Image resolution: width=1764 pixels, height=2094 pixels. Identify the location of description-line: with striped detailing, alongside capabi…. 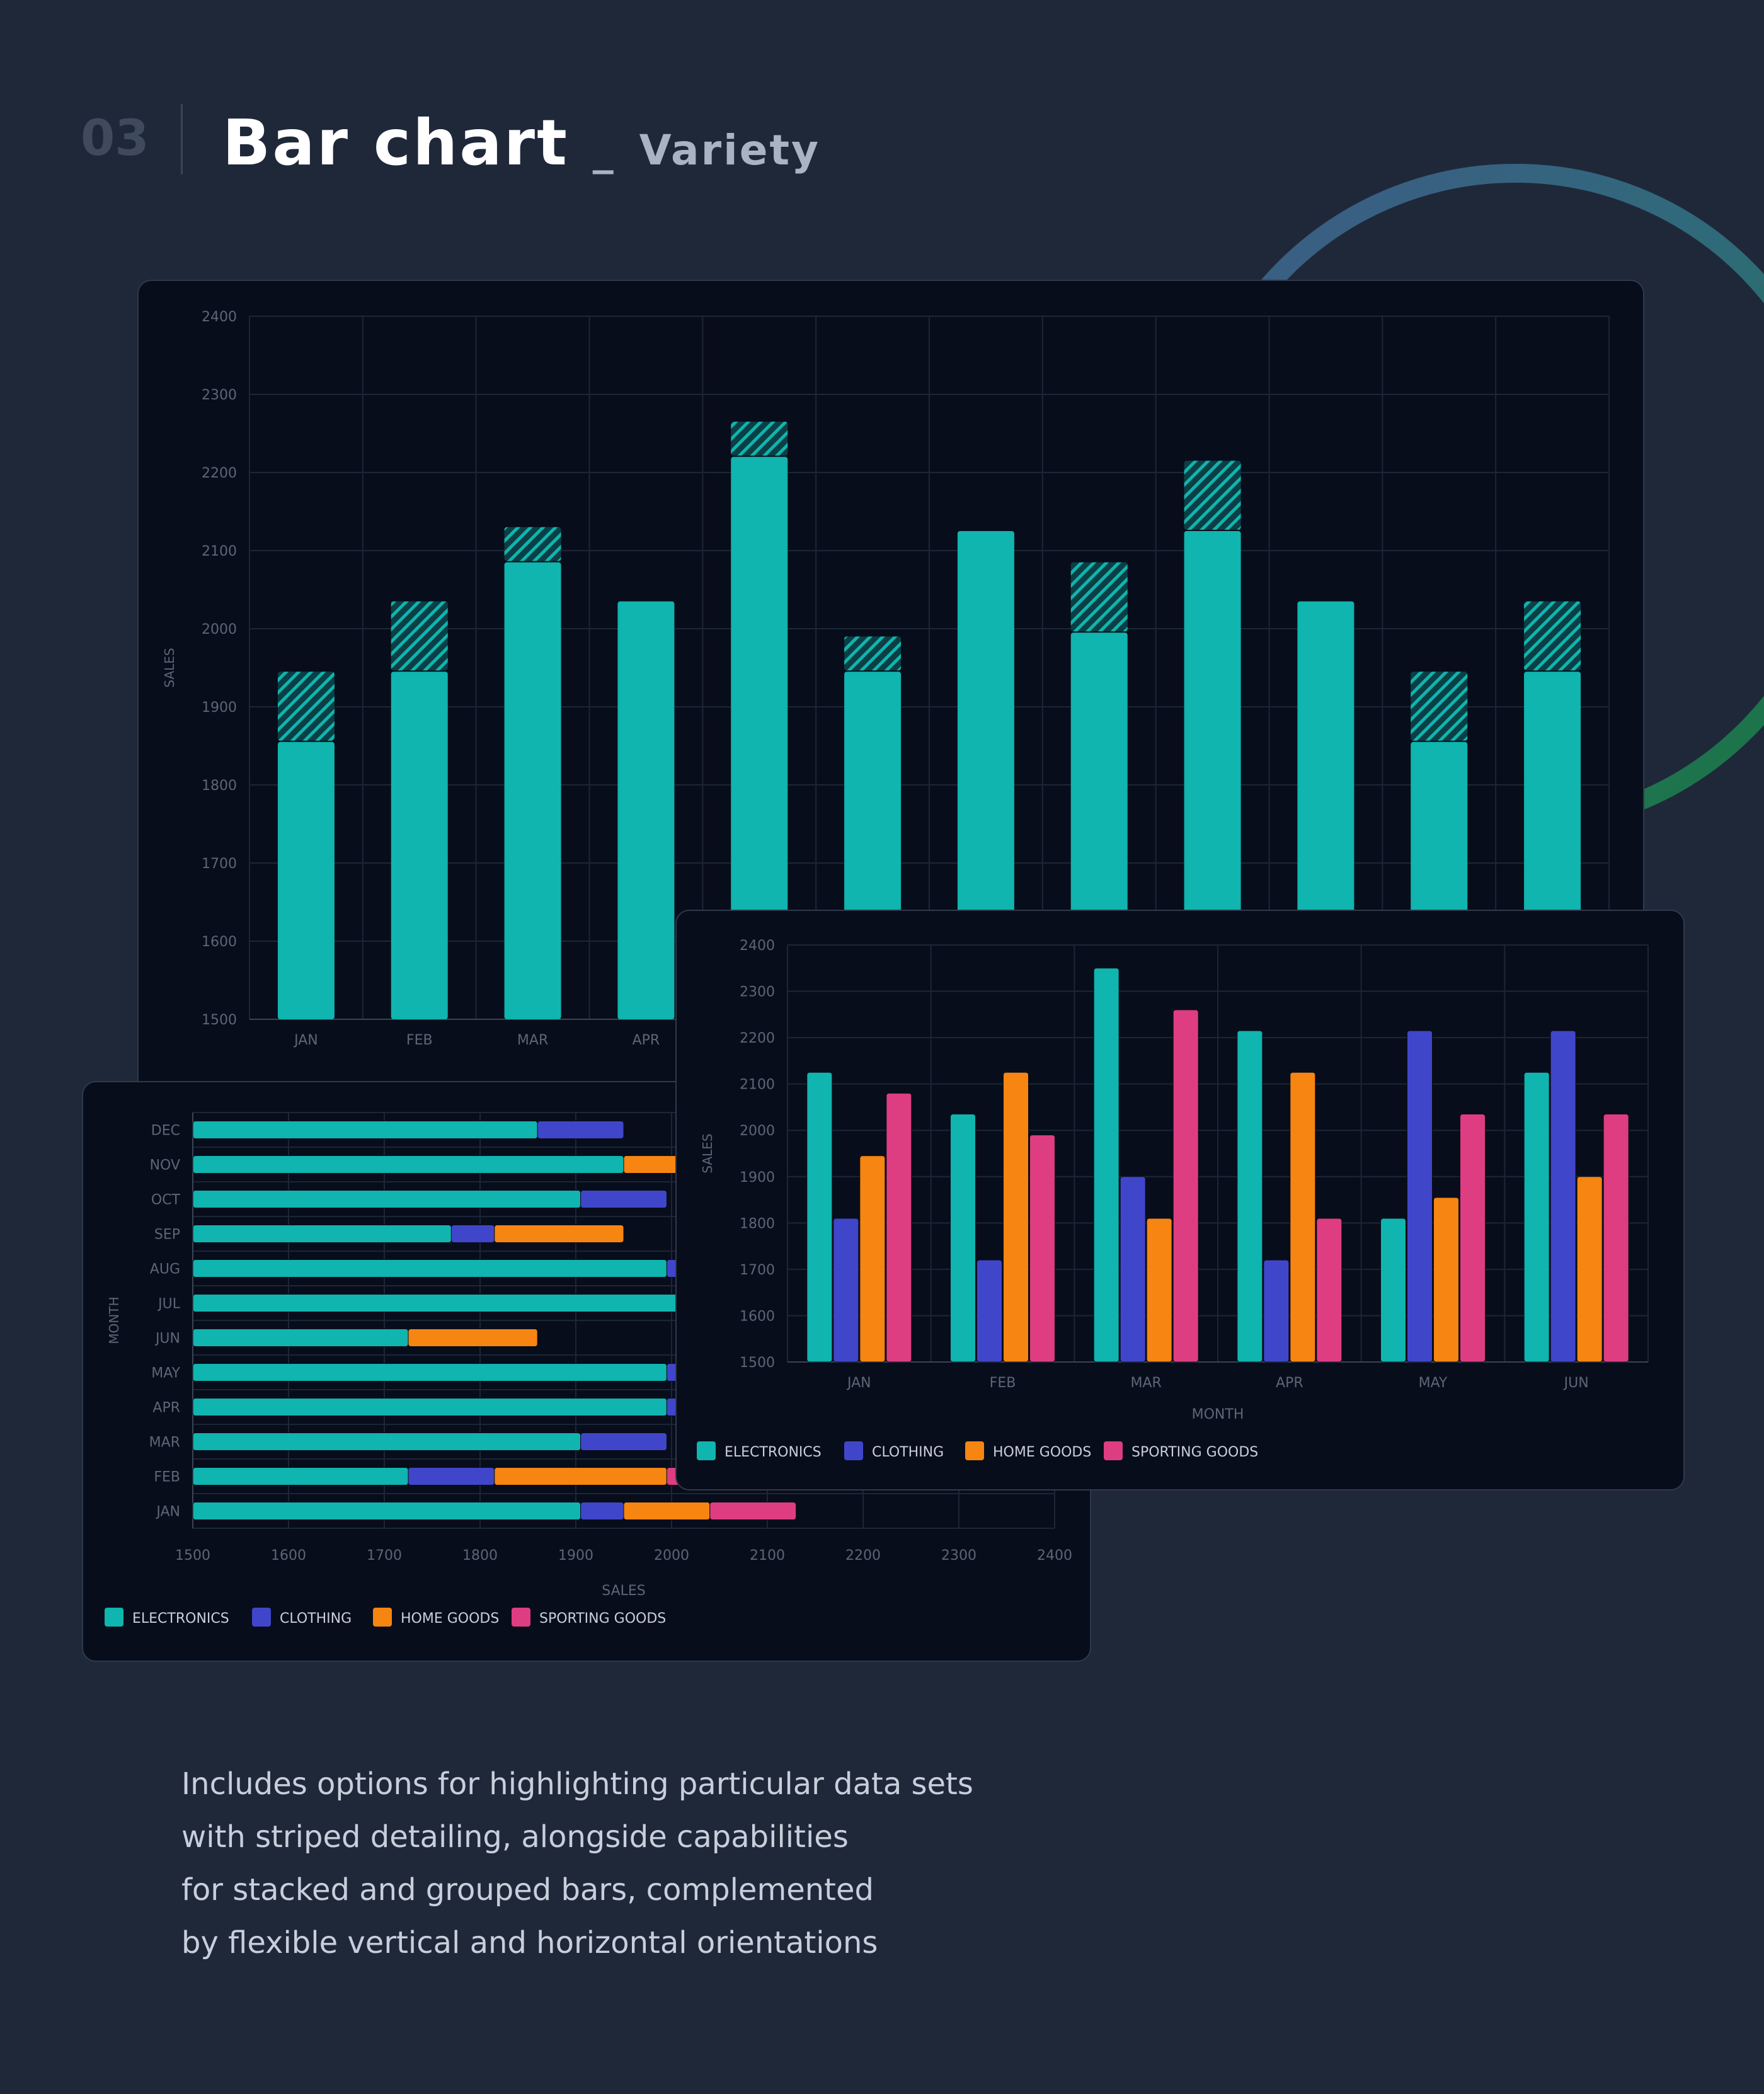
(515, 1837).